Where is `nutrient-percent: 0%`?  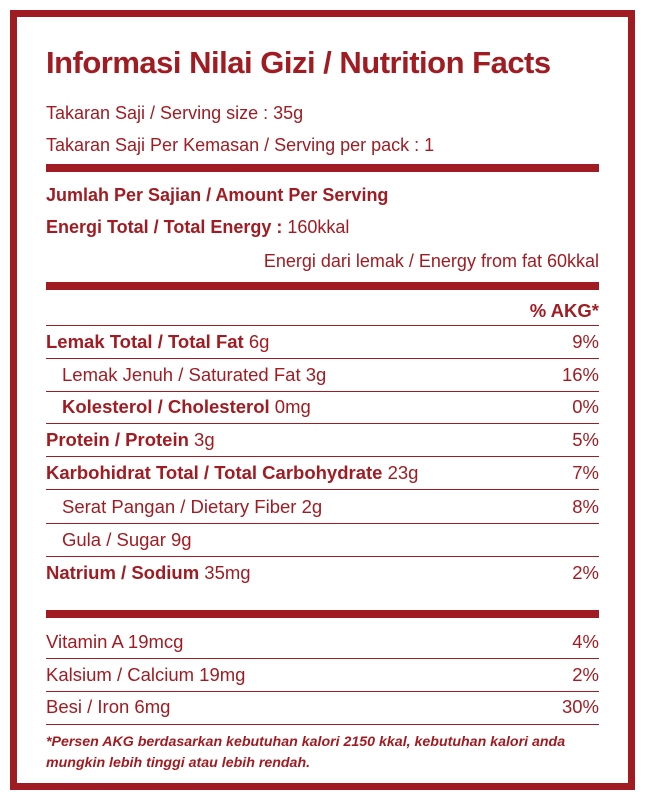 nutrient-percent: 0% is located at coordinates (585, 406).